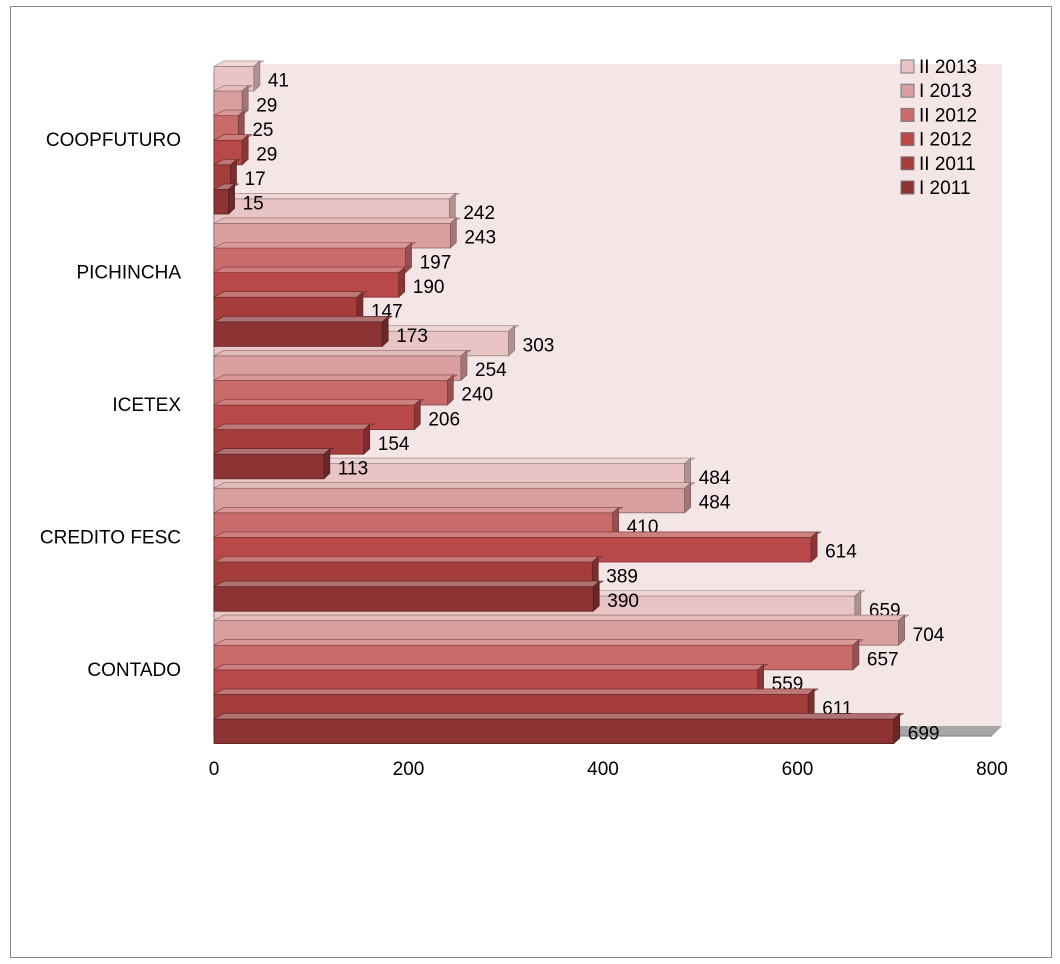  I want to click on data-label: 390, so click(623, 601).